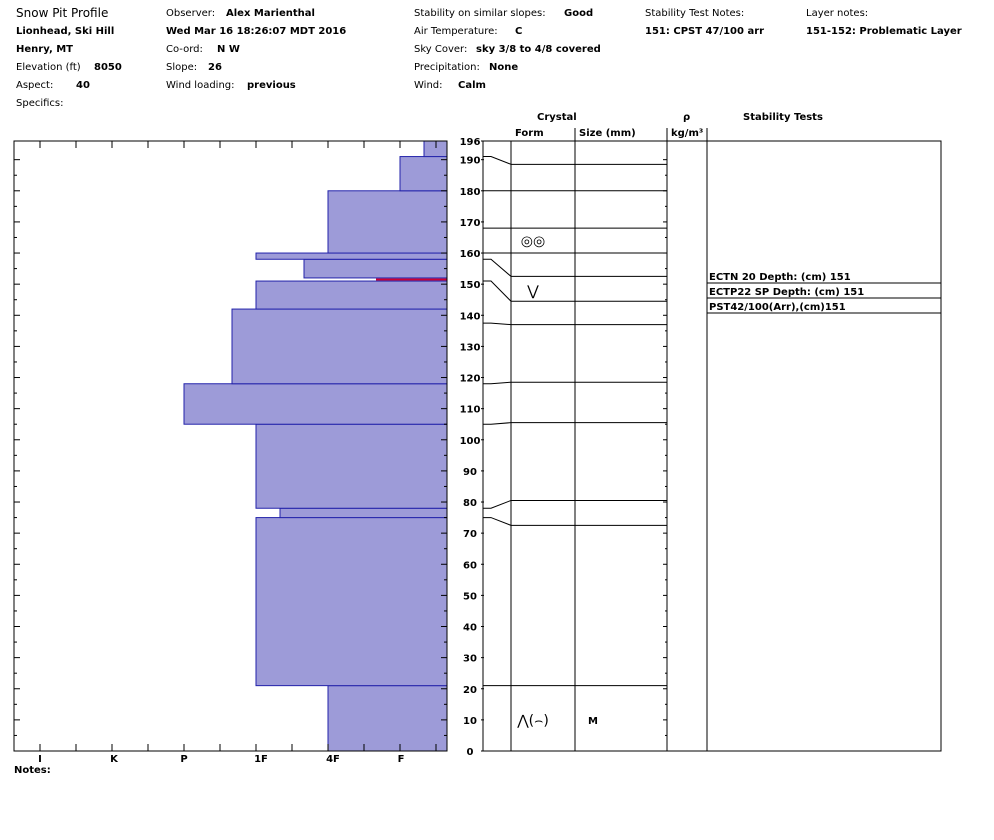  What do you see at coordinates (470, 659) in the screenshot?
I see `depth-label: 30` at bounding box center [470, 659].